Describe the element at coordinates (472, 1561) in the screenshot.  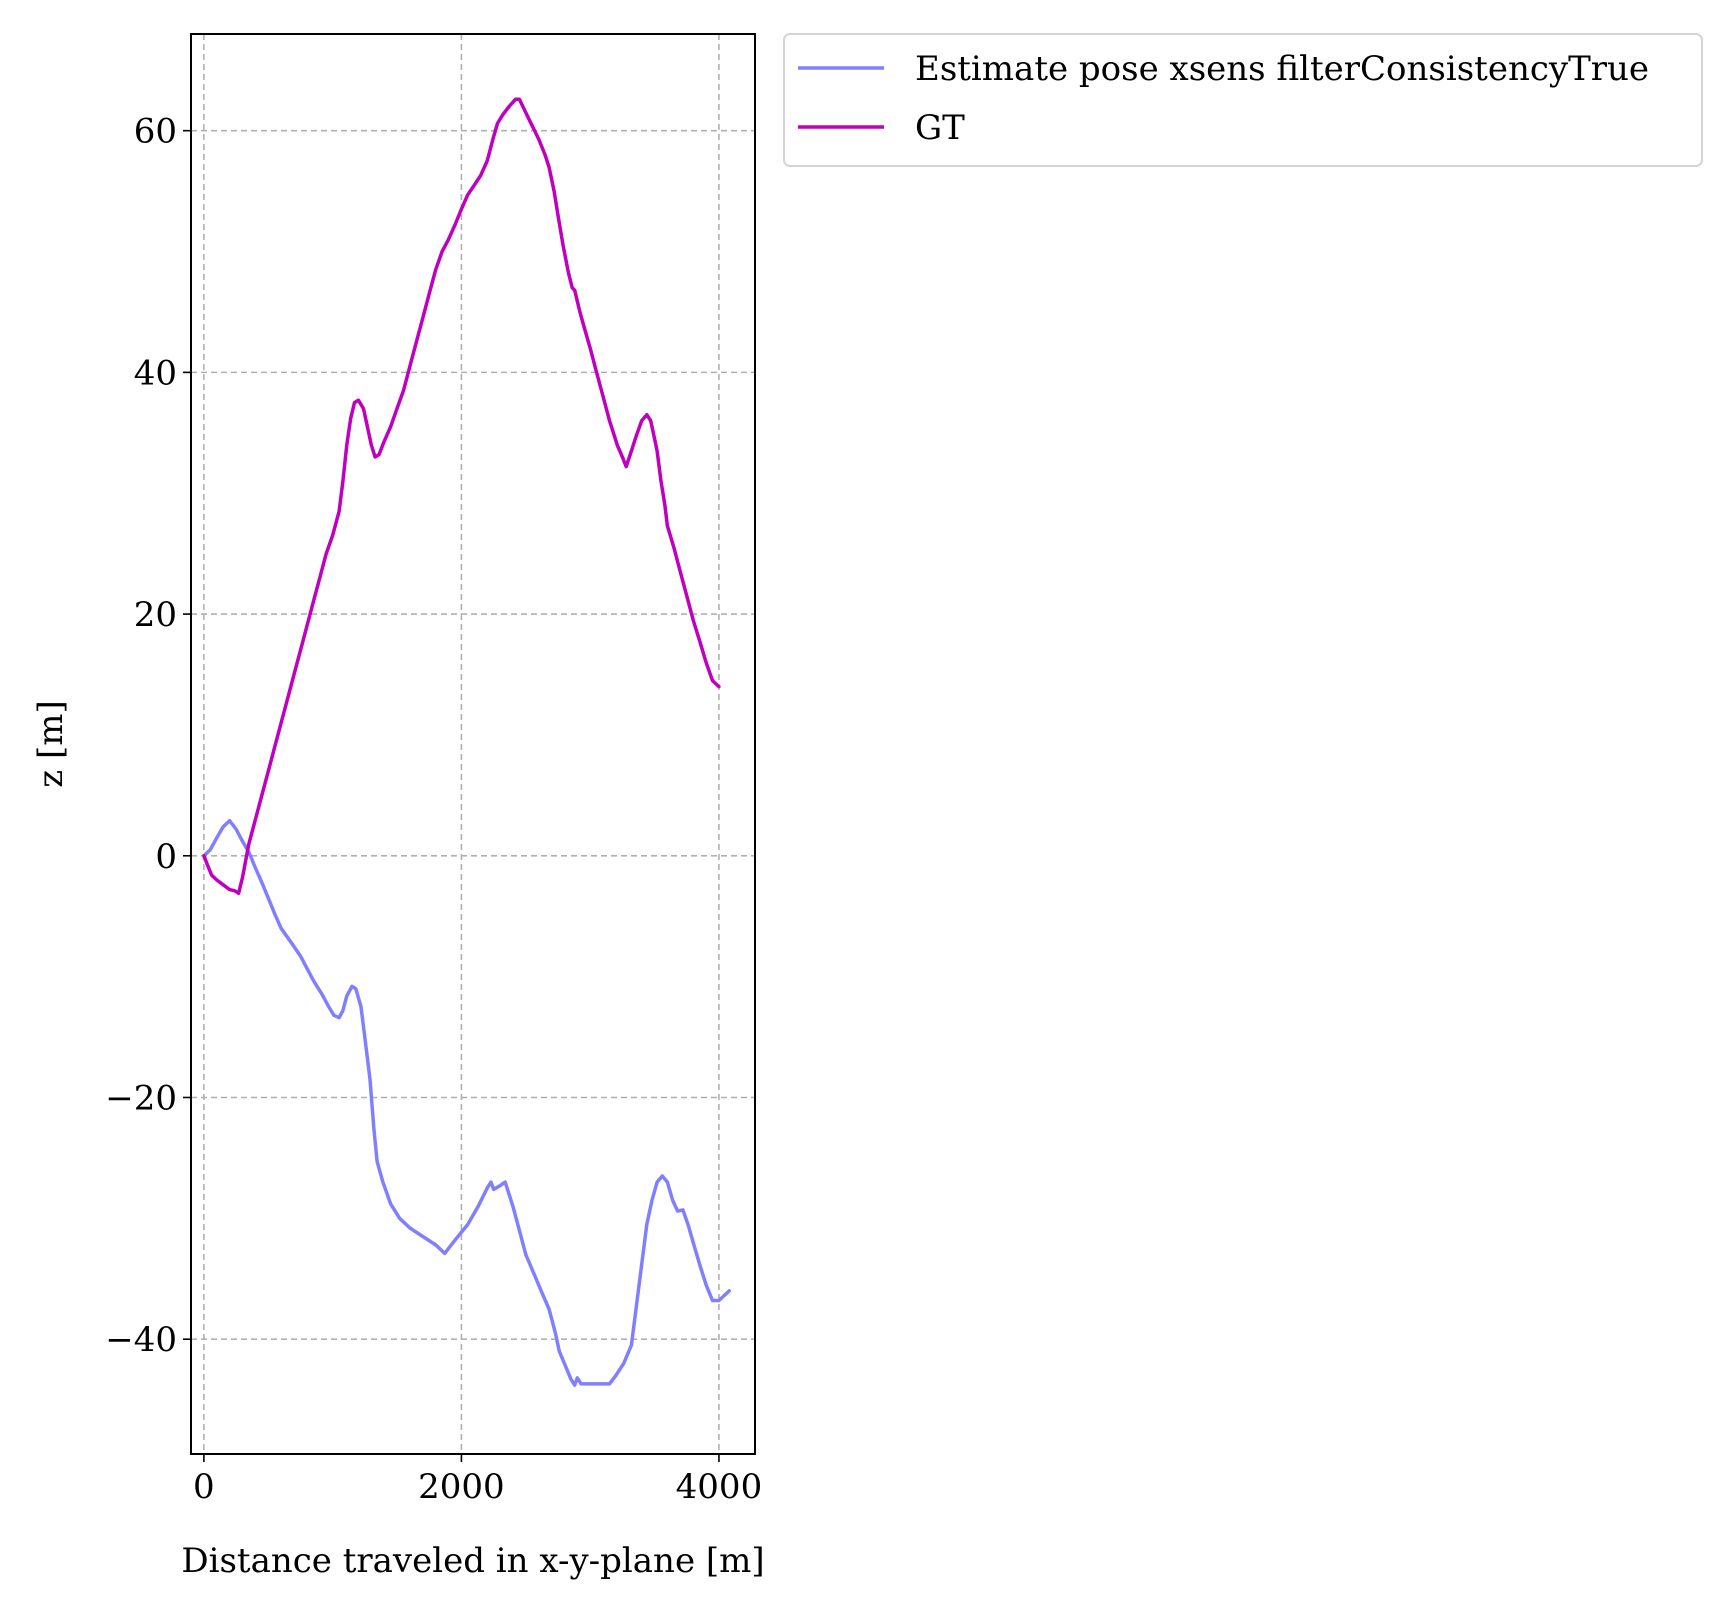
I see `x-axis-label: Distance traveled in x-y-plane [m]` at that location.